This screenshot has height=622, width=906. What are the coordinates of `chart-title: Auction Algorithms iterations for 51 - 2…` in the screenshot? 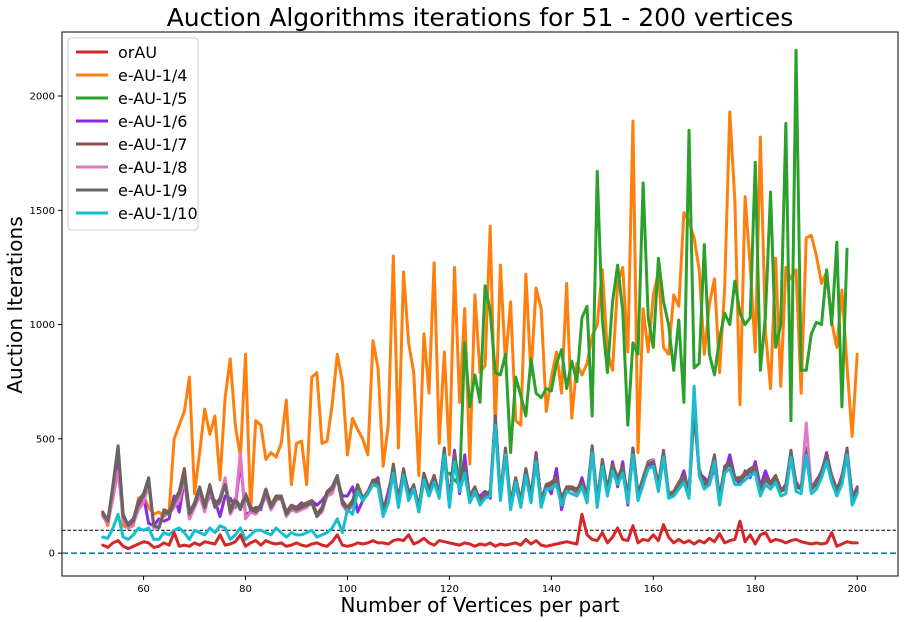 It's located at (480, 17).